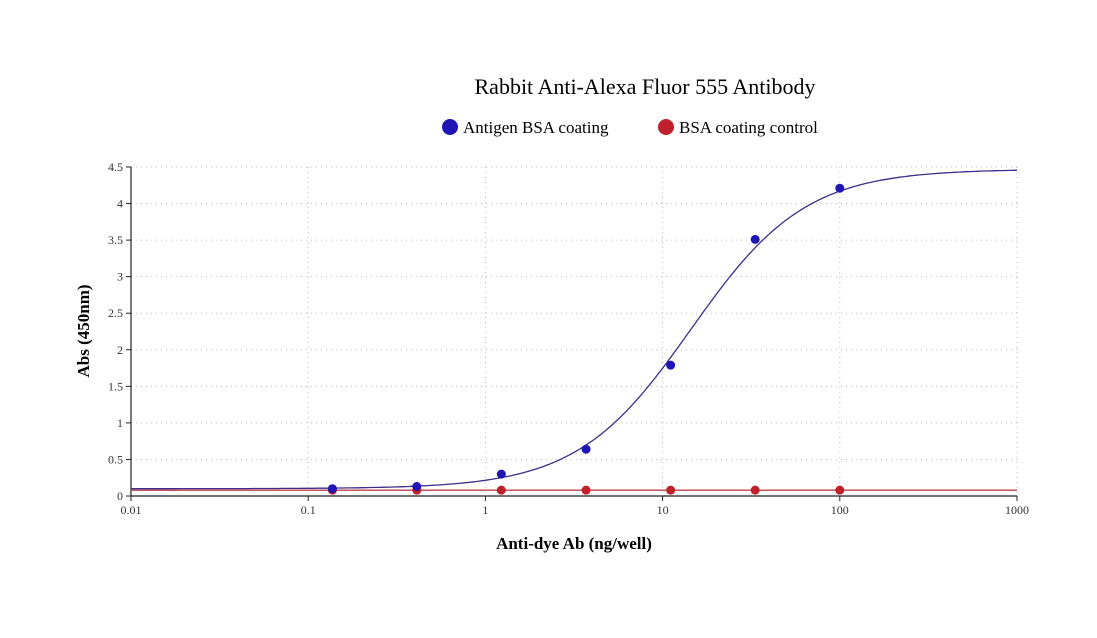  Describe the element at coordinates (120, 423) in the screenshot. I see `y-tick-label: 1` at that location.